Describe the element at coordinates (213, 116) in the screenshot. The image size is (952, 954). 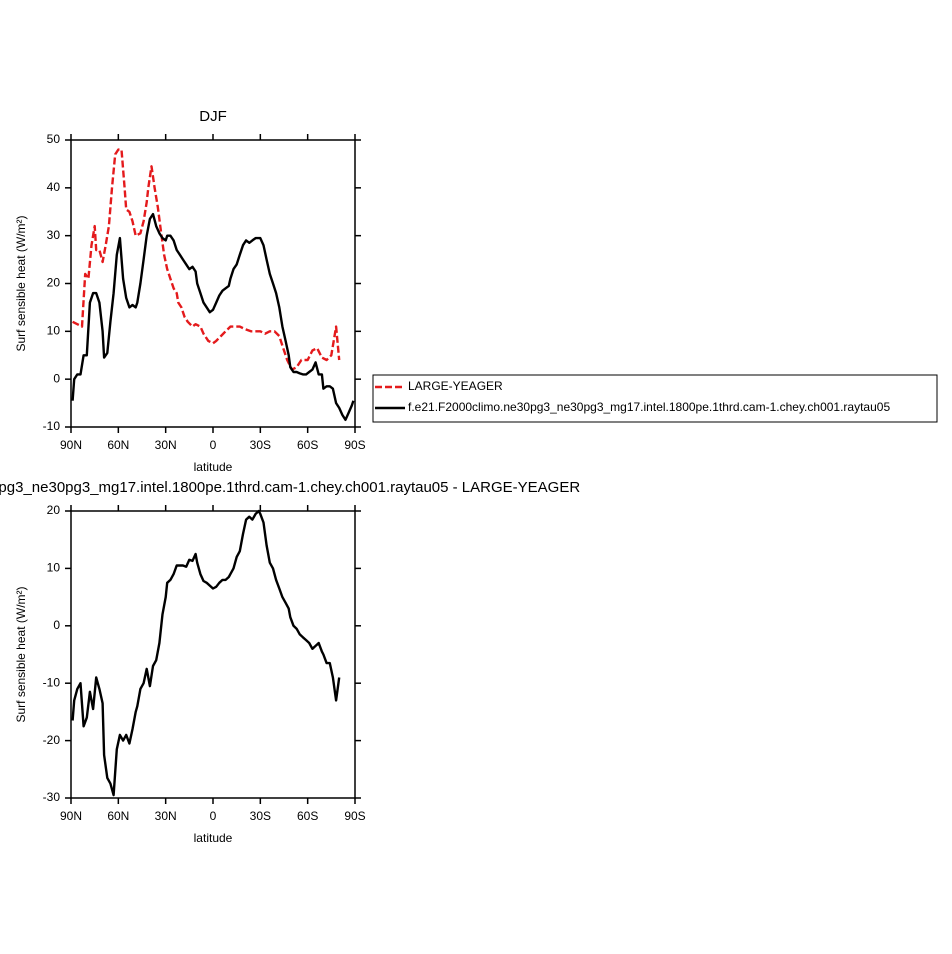
I see `chart-title: DJF` at that location.